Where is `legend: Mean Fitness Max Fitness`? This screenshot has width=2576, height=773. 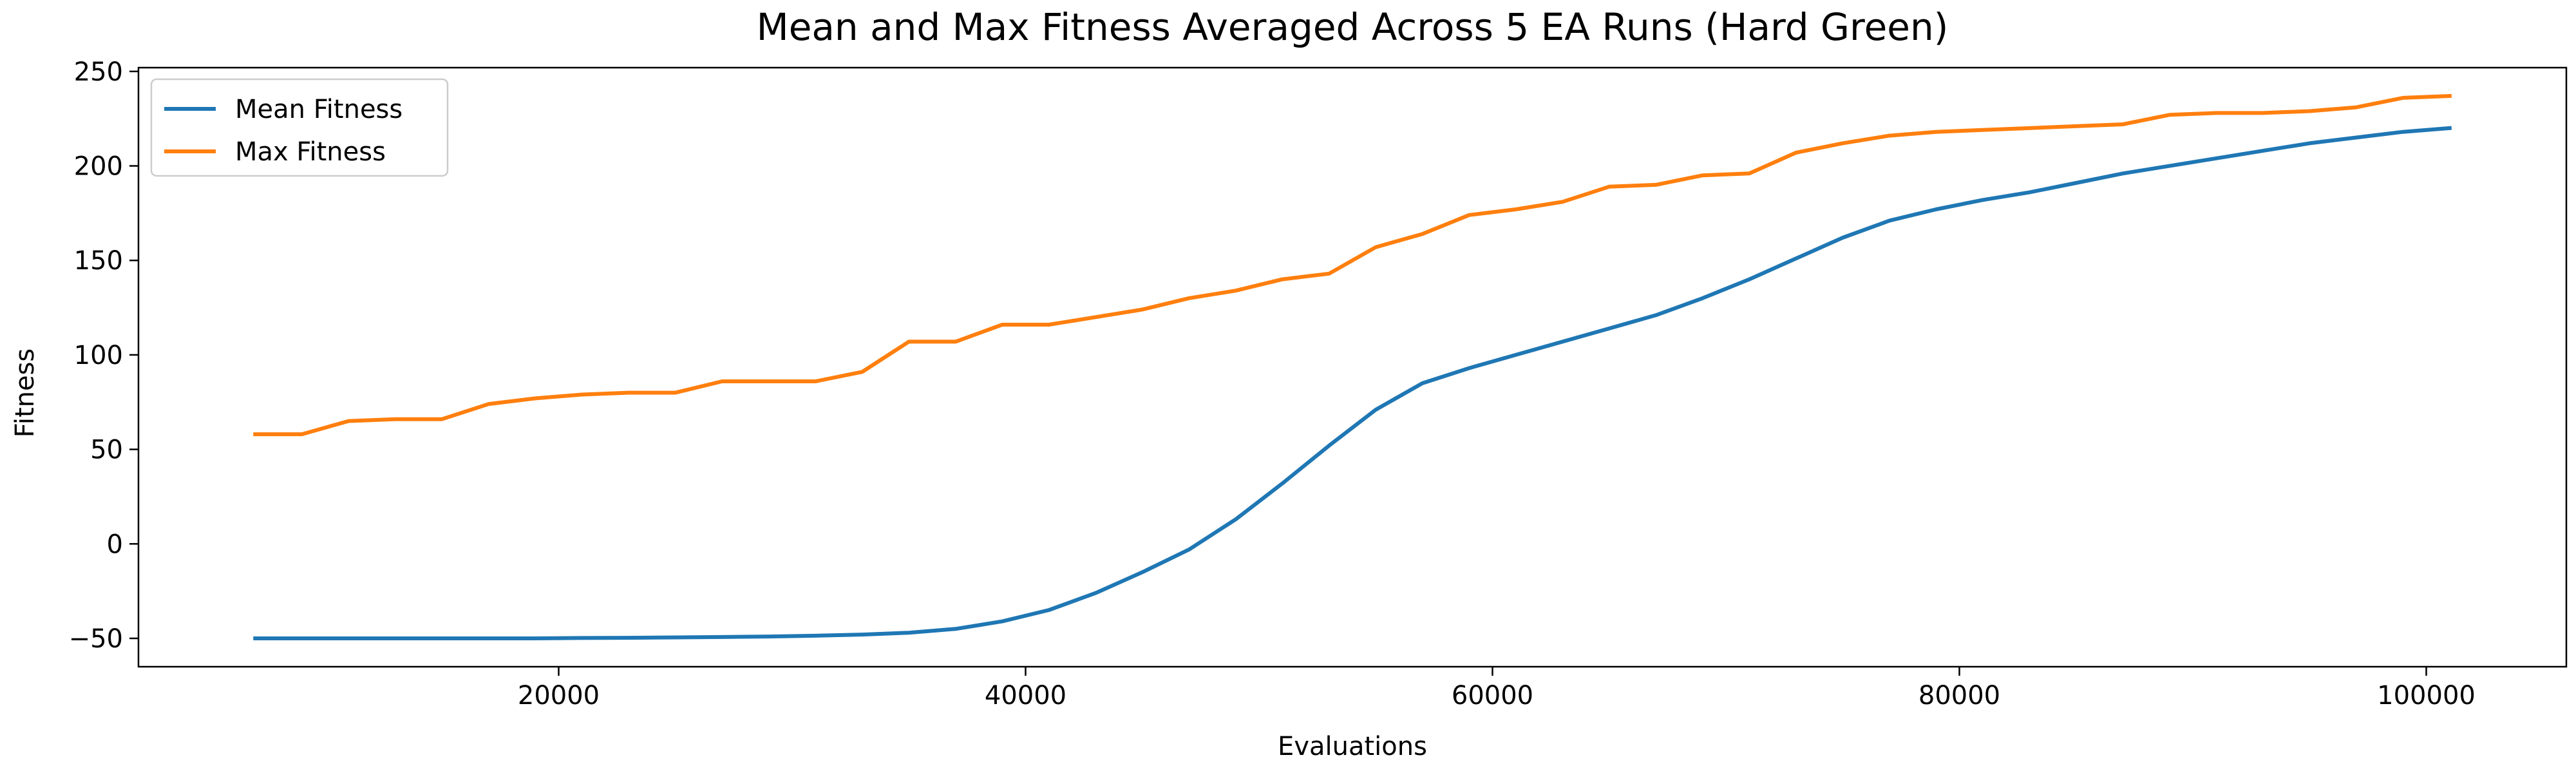 legend: Mean Fitness Max Fitness is located at coordinates (299, 127).